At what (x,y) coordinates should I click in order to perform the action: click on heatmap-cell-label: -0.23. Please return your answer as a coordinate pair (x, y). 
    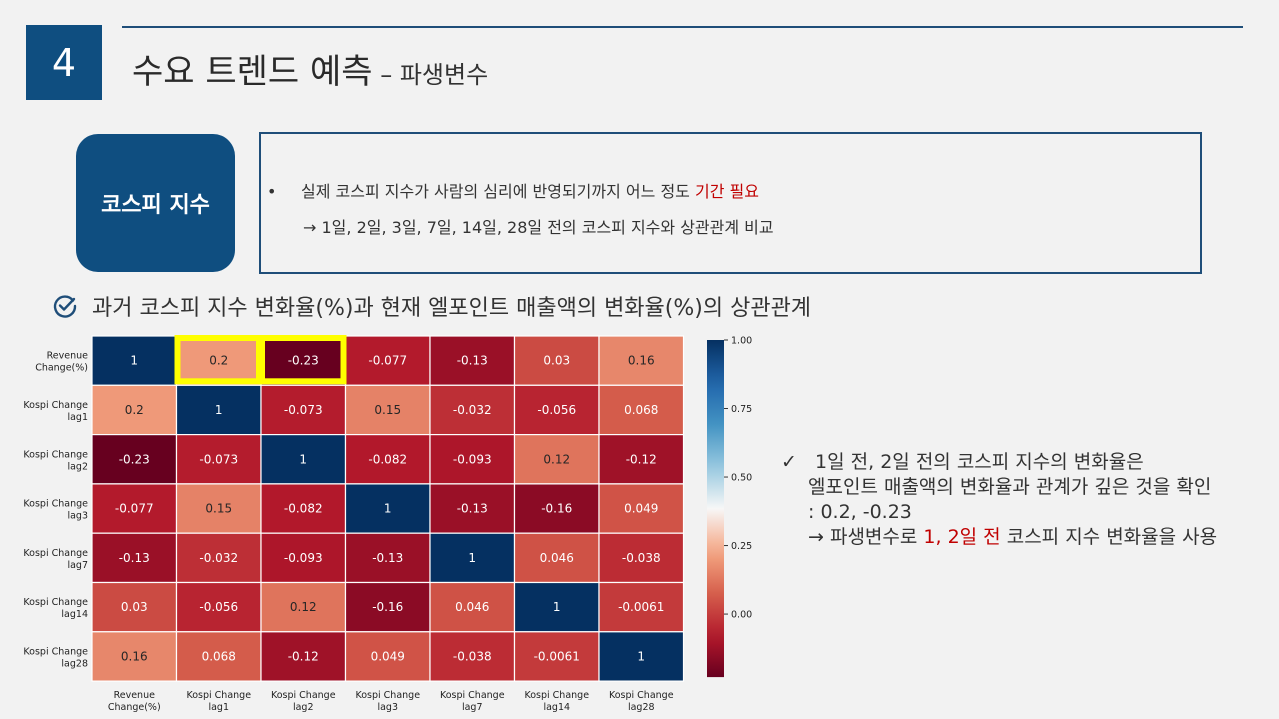
    Looking at the image, I should click on (134, 459).